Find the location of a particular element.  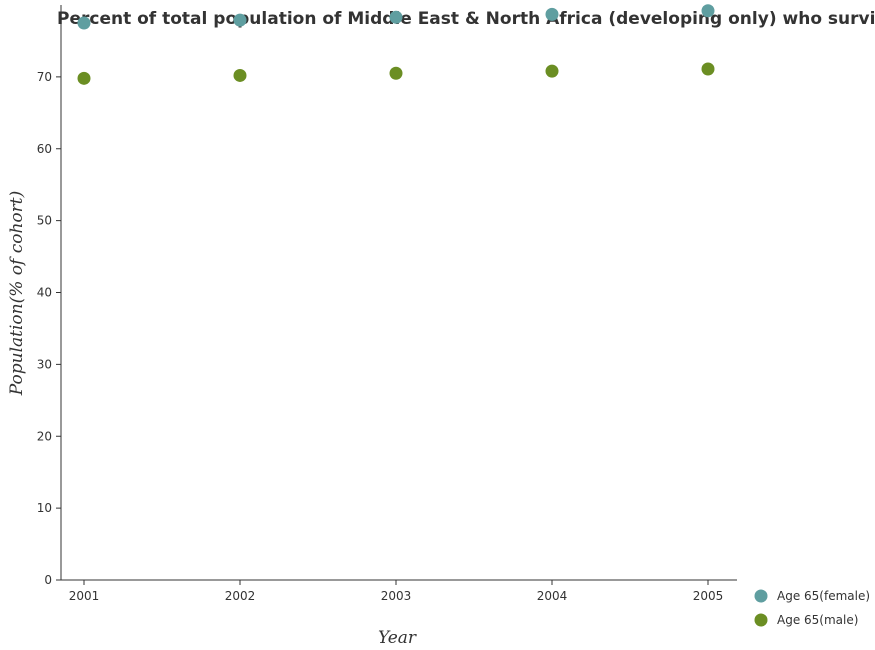

y-tick-label: 50 is located at coordinates (44, 221).